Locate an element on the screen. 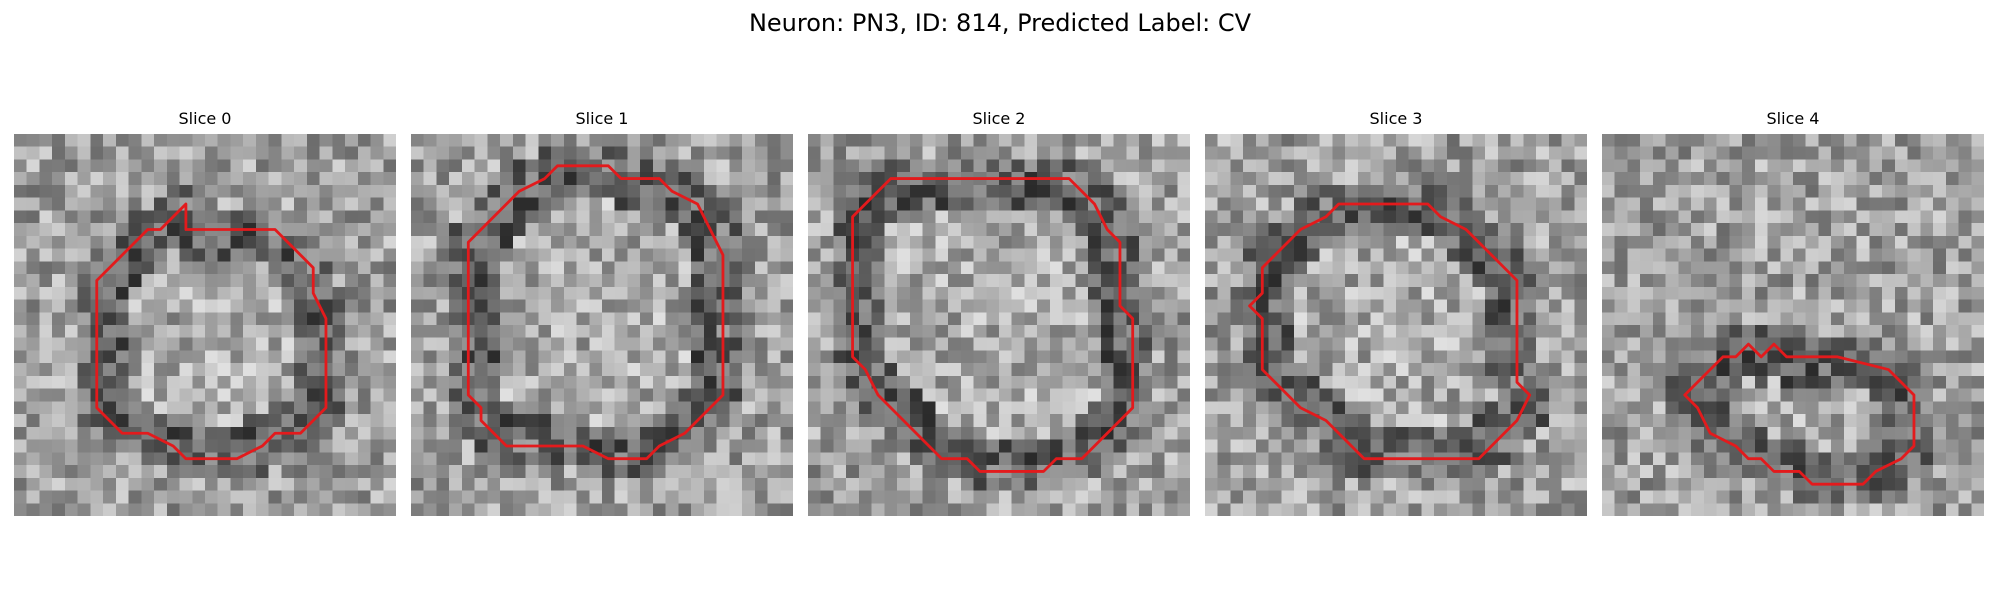 Image resolution: width=2000 pixels, height=600 pixels. slice-panel-1: Slice 1 is located at coordinates (602, 312).